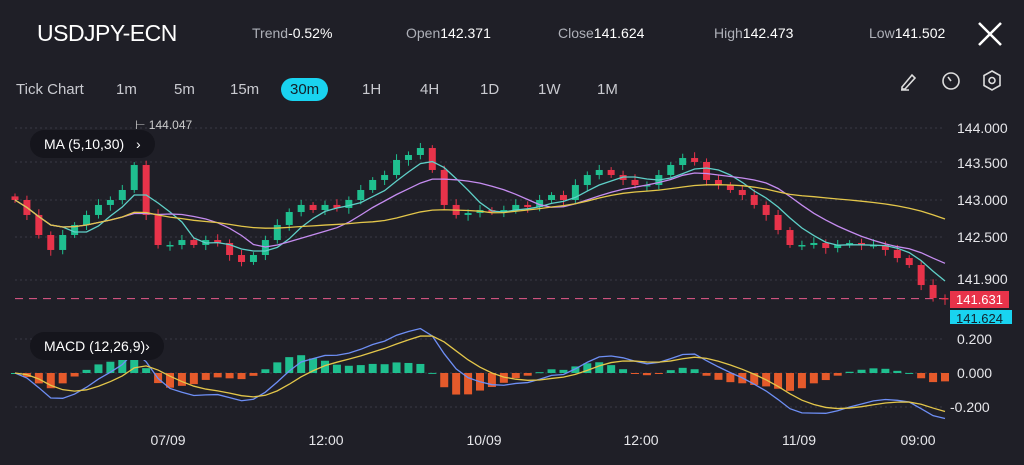 This screenshot has width=1024, height=465. What do you see at coordinates (184, 89) in the screenshot?
I see `timeframe-5m: 5m` at bounding box center [184, 89].